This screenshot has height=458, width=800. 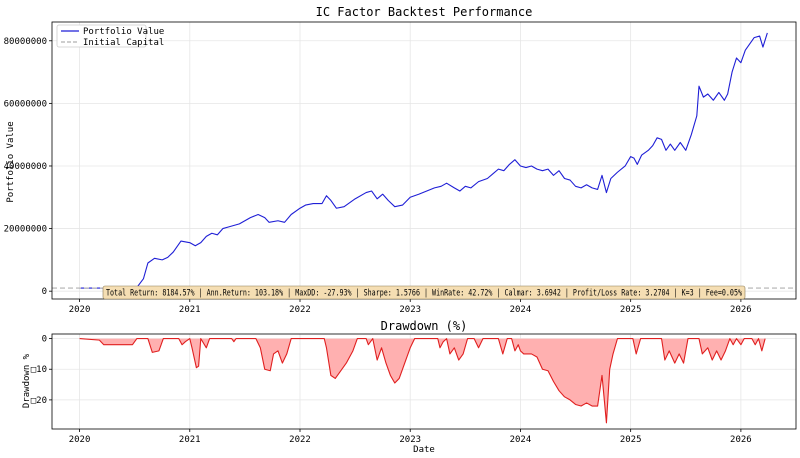 I want to click on top-y-tick-label: 20000000, so click(x=25, y=230).